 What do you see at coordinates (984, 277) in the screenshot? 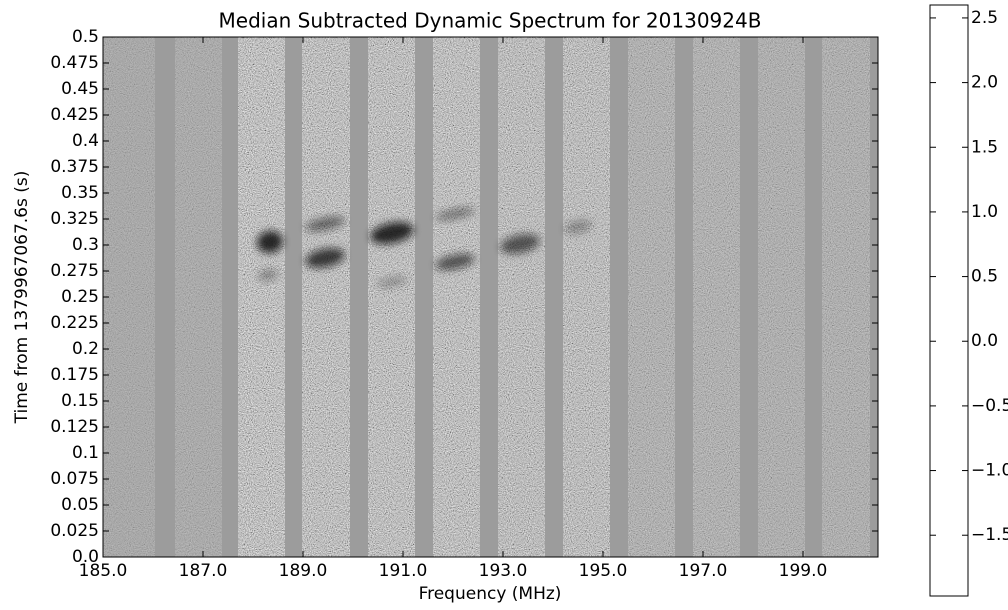
I see `colorbar-tick-label: 0.5` at bounding box center [984, 277].